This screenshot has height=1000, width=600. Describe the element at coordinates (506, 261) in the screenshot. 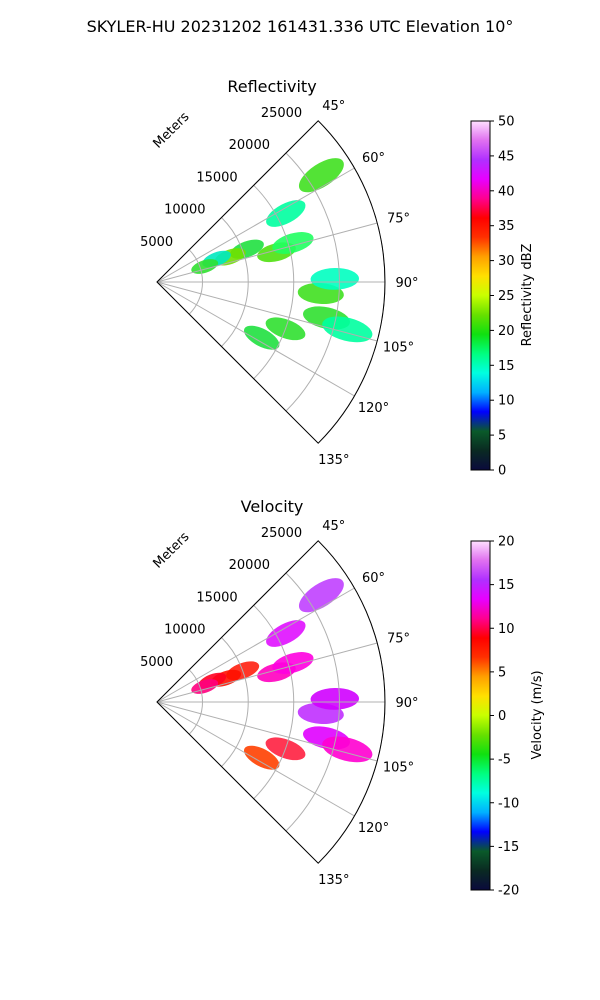

I see `colorbar-tick-label: 30` at that location.